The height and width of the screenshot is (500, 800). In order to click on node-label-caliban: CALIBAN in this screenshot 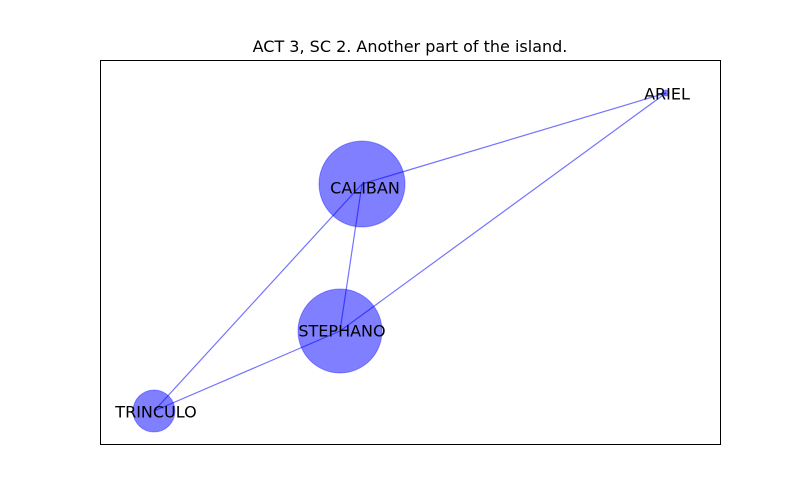, I will do `click(365, 188)`.